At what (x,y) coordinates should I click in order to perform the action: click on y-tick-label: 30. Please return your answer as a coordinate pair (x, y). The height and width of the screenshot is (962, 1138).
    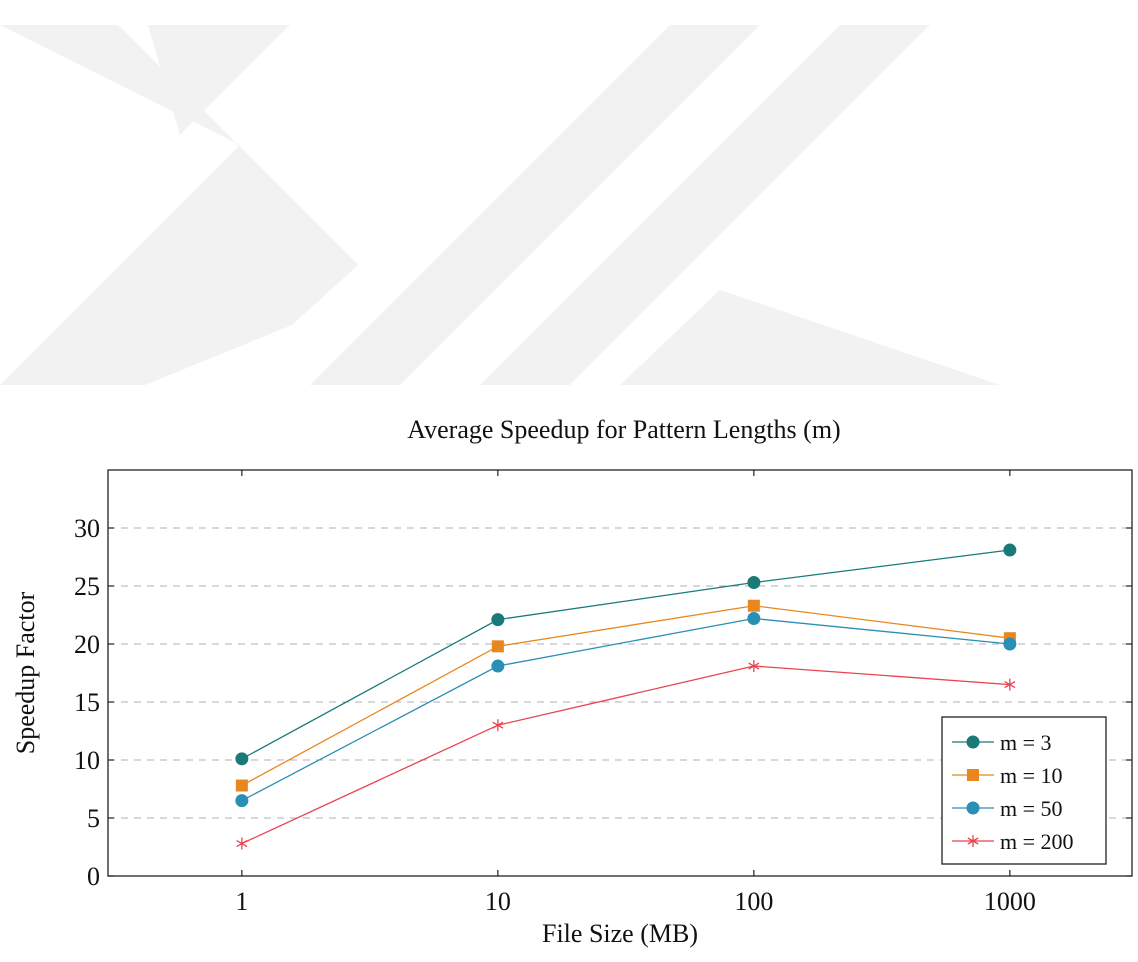
    Looking at the image, I should click on (87, 528).